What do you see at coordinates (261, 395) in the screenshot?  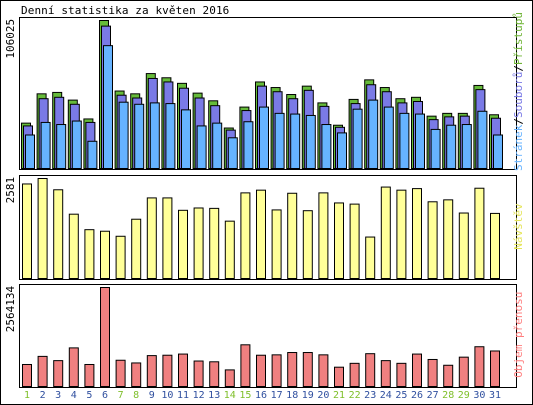 I see `day-label: 16` at bounding box center [261, 395].